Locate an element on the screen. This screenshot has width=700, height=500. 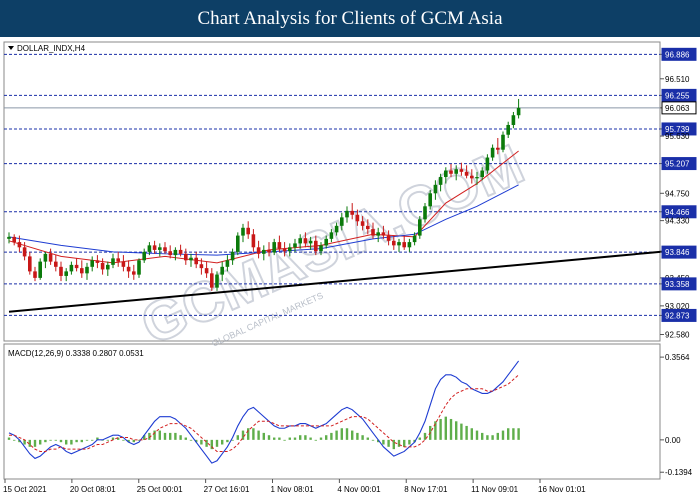
time-tick-label: 20 Oct 08:01 is located at coordinates (93, 489).